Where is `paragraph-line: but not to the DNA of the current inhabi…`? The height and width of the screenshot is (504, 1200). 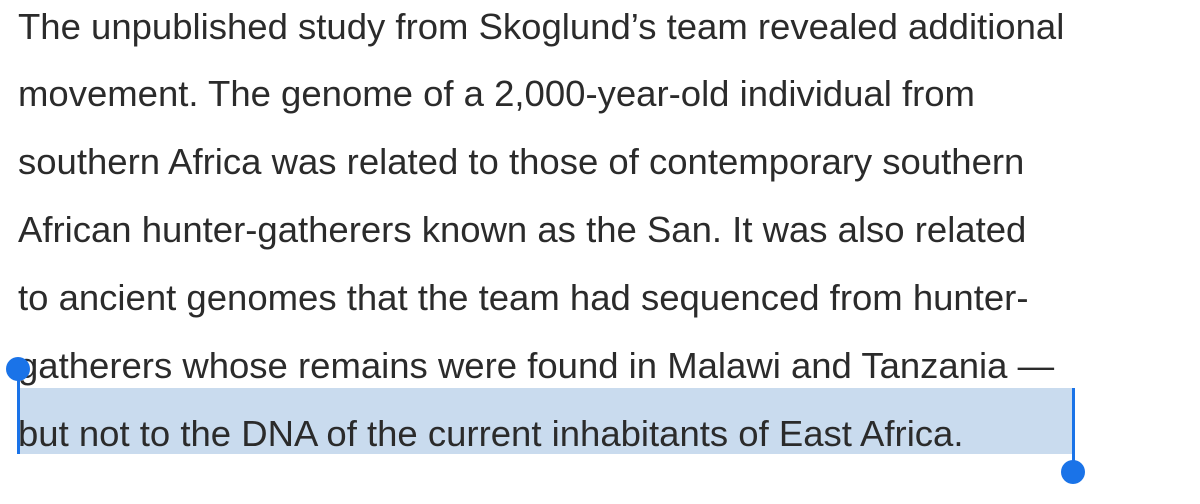 paragraph-line: but not to the DNA of the current inhabi… is located at coordinates (491, 433).